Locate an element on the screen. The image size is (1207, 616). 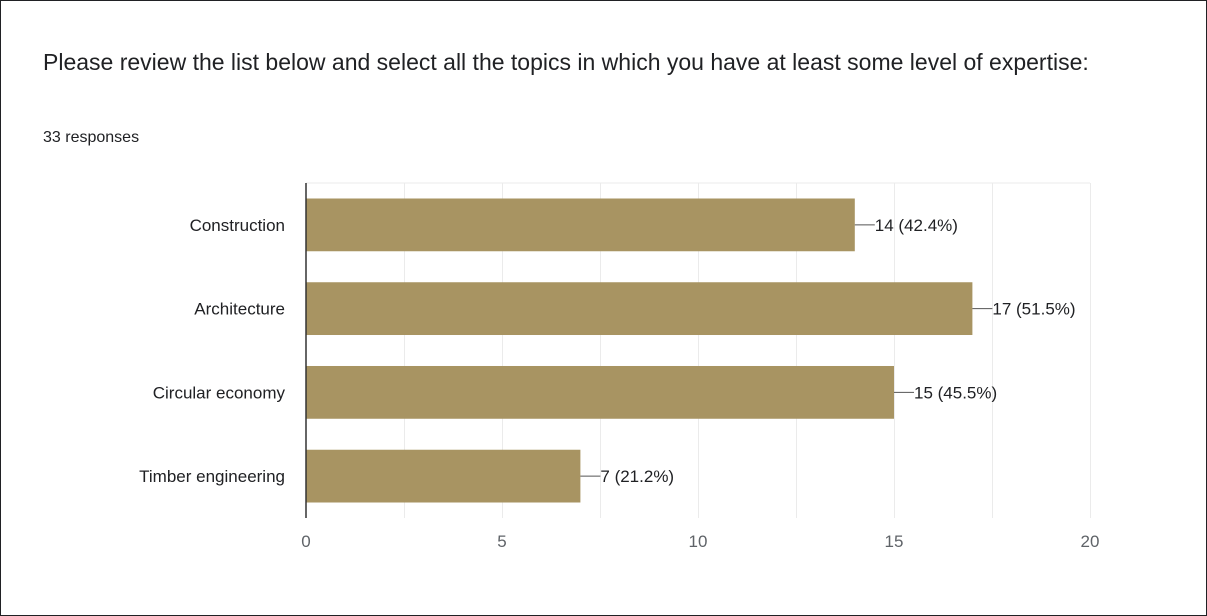
data-label: 17 (51.5%) is located at coordinates (1033, 309).